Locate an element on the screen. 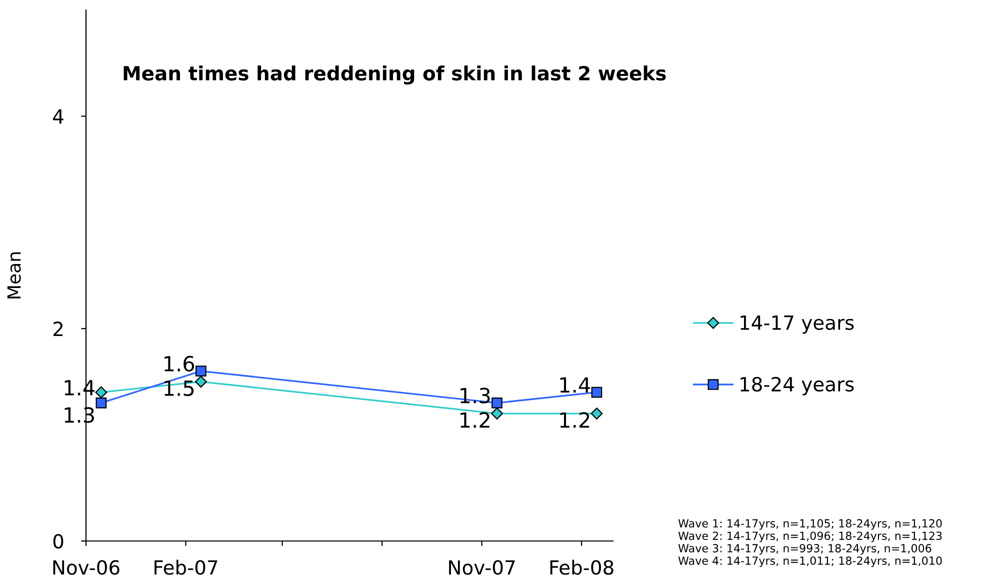 The image size is (997, 585). x-tick-label: Nov-06 is located at coordinates (86, 567).